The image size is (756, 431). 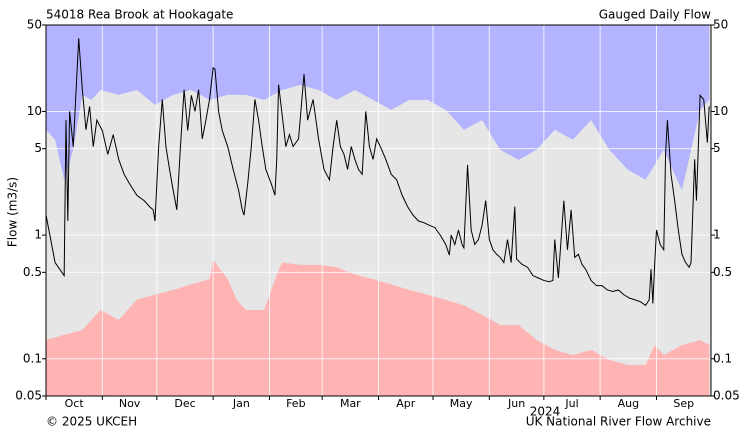 I want to click on x-tick-label: Jan, so click(x=241, y=403).